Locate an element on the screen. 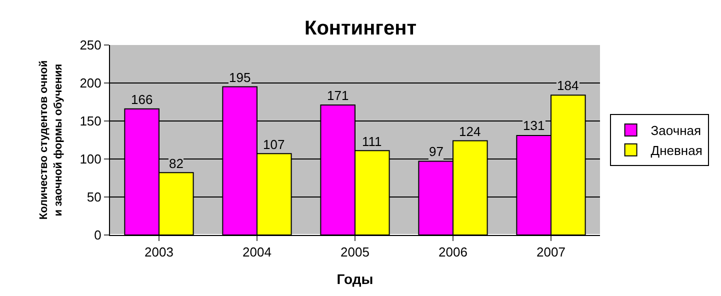  y-axis-title: Количество студентов очной и заочной формы обучения is located at coordinates (51, 140).